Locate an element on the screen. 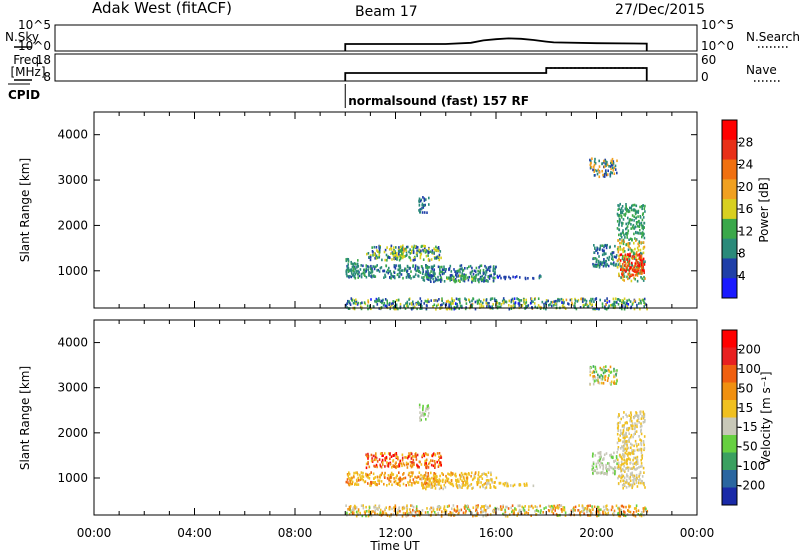  velocity-colorbar-tick-label: -50 is located at coordinates (748, 447).